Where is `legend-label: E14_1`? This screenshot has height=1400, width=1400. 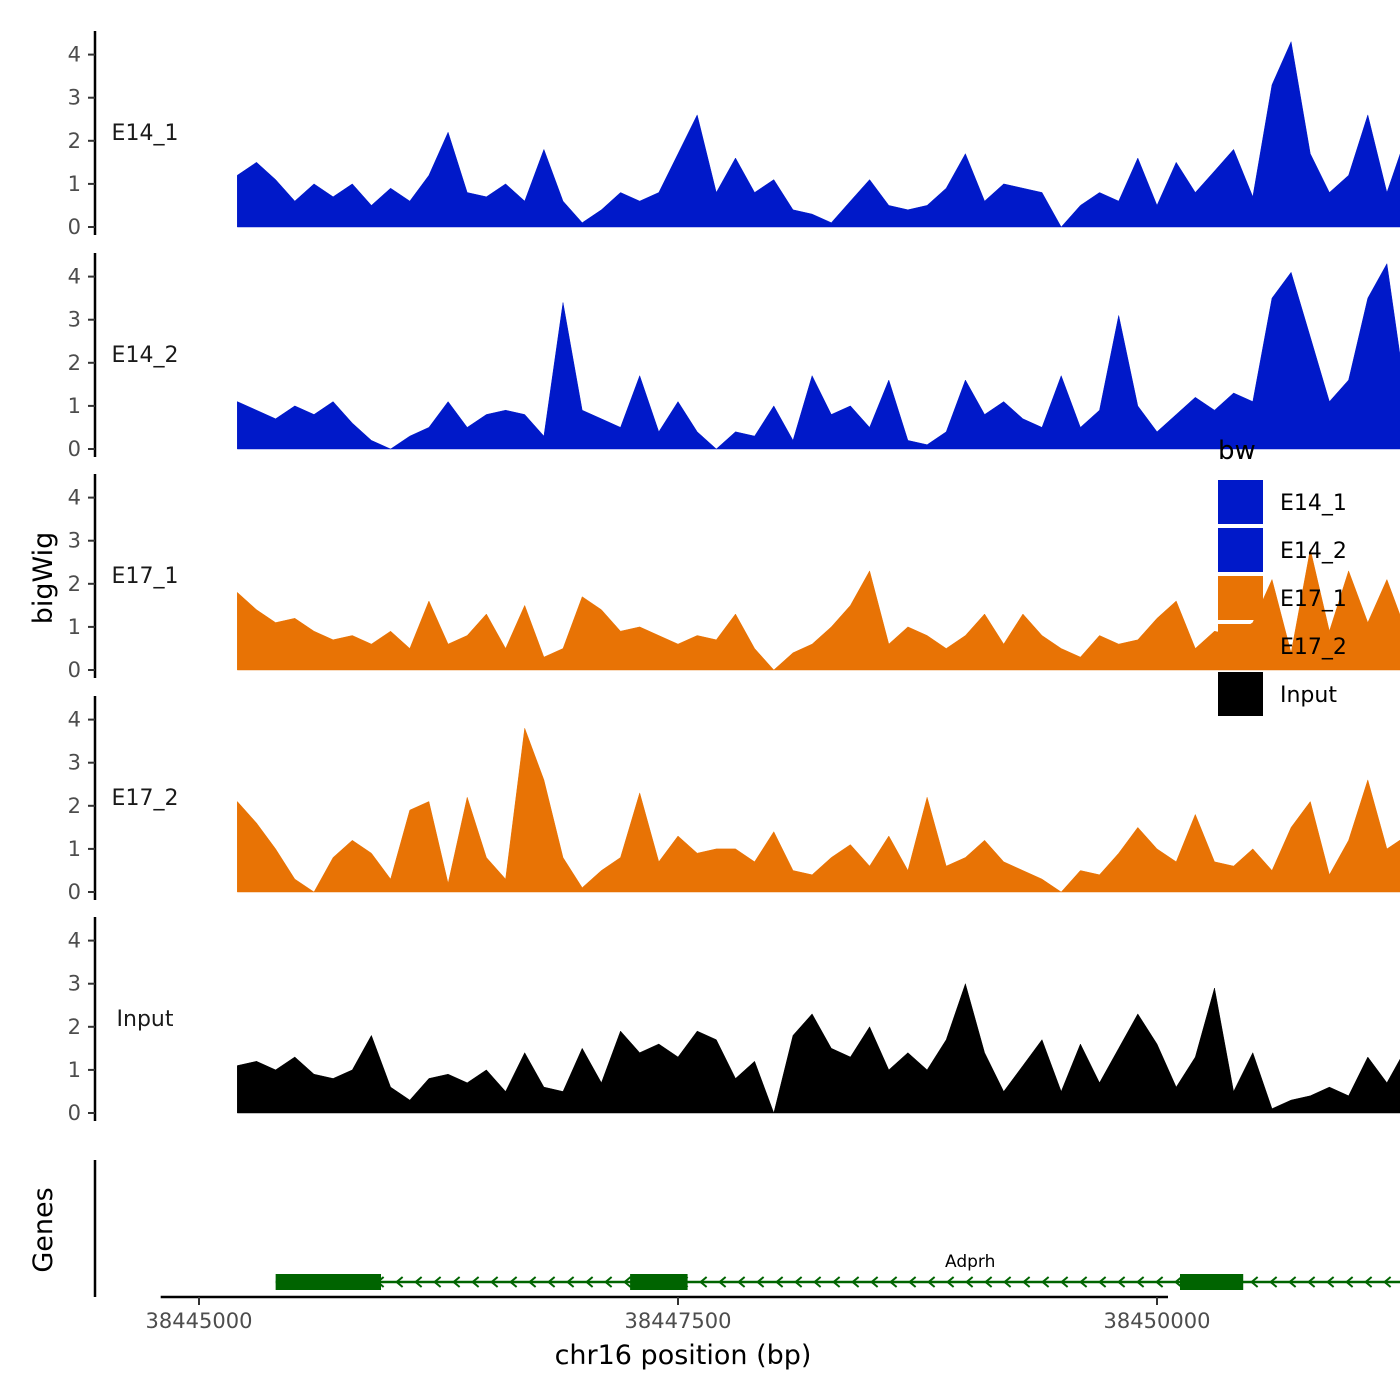
legend-label: E14_1 is located at coordinates (1313, 503).